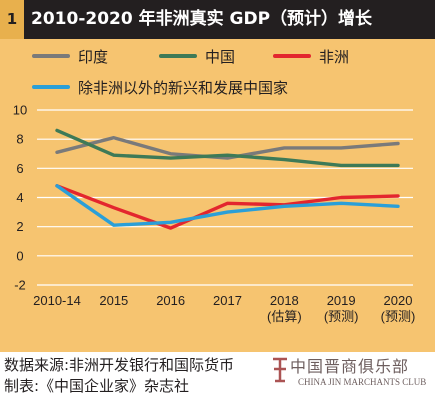 This screenshot has width=435, height=407. What do you see at coordinates (341, 300) in the screenshot?
I see `x-tick-label: 2019` at bounding box center [341, 300].